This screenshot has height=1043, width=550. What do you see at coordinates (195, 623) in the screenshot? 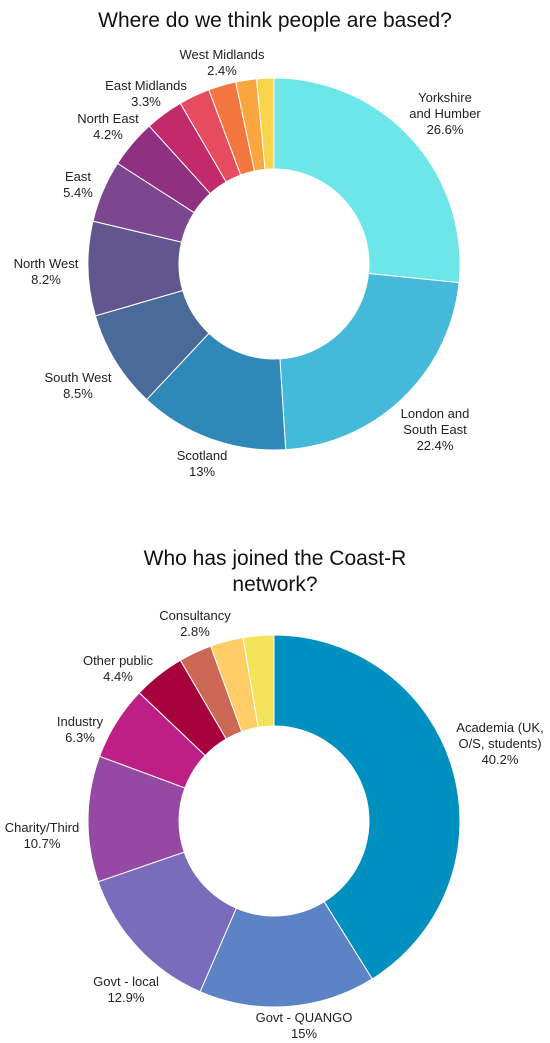
I see `data-label-consultancy: Consultancy 2.8%` at bounding box center [195, 623].